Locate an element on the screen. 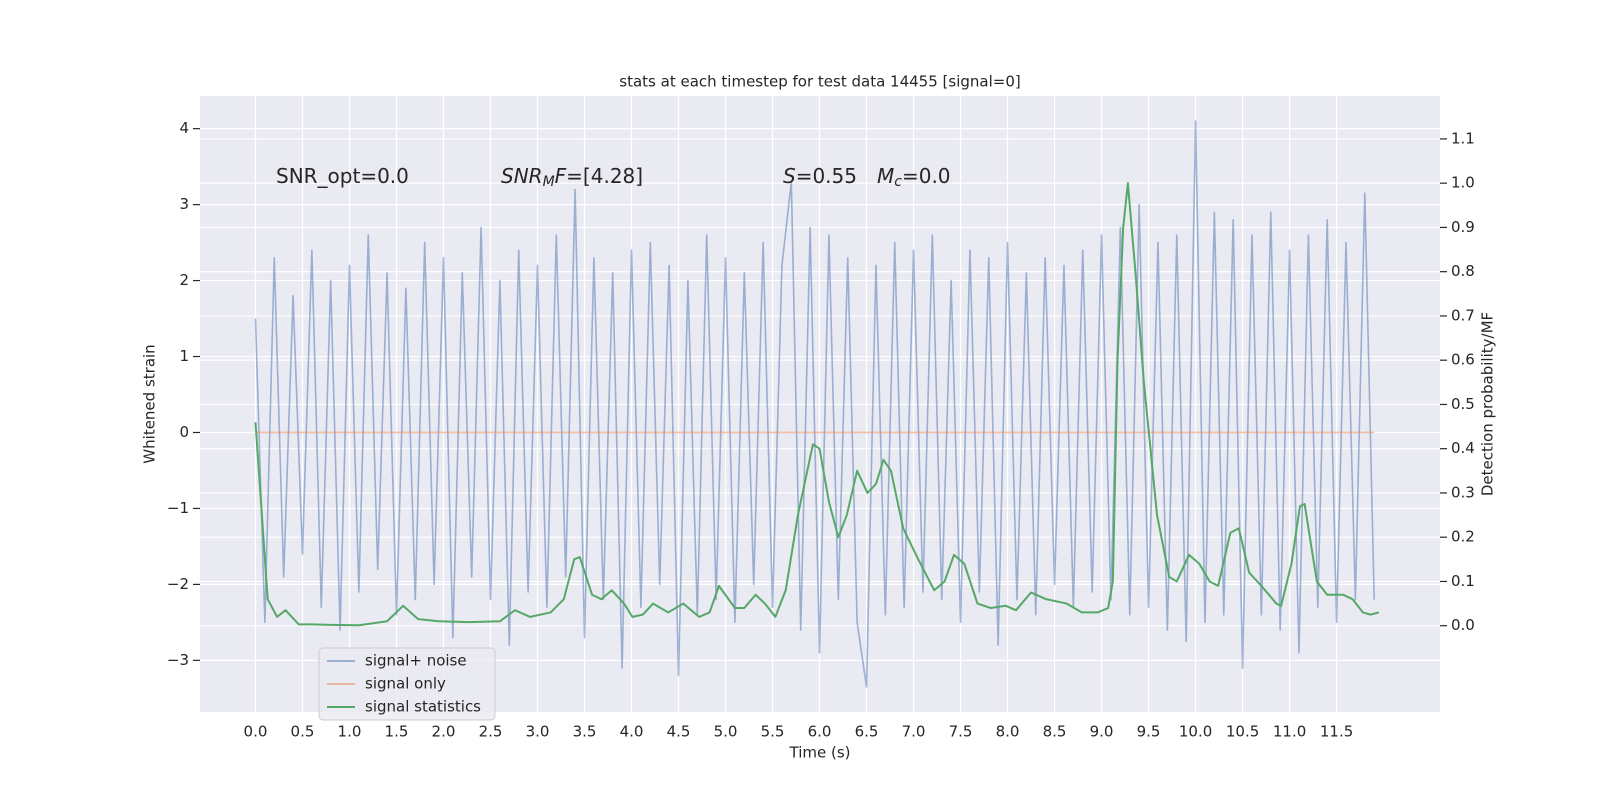 The height and width of the screenshot is (800, 1600). x-tick-label: 1.5 is located at coordinates (397, 732).